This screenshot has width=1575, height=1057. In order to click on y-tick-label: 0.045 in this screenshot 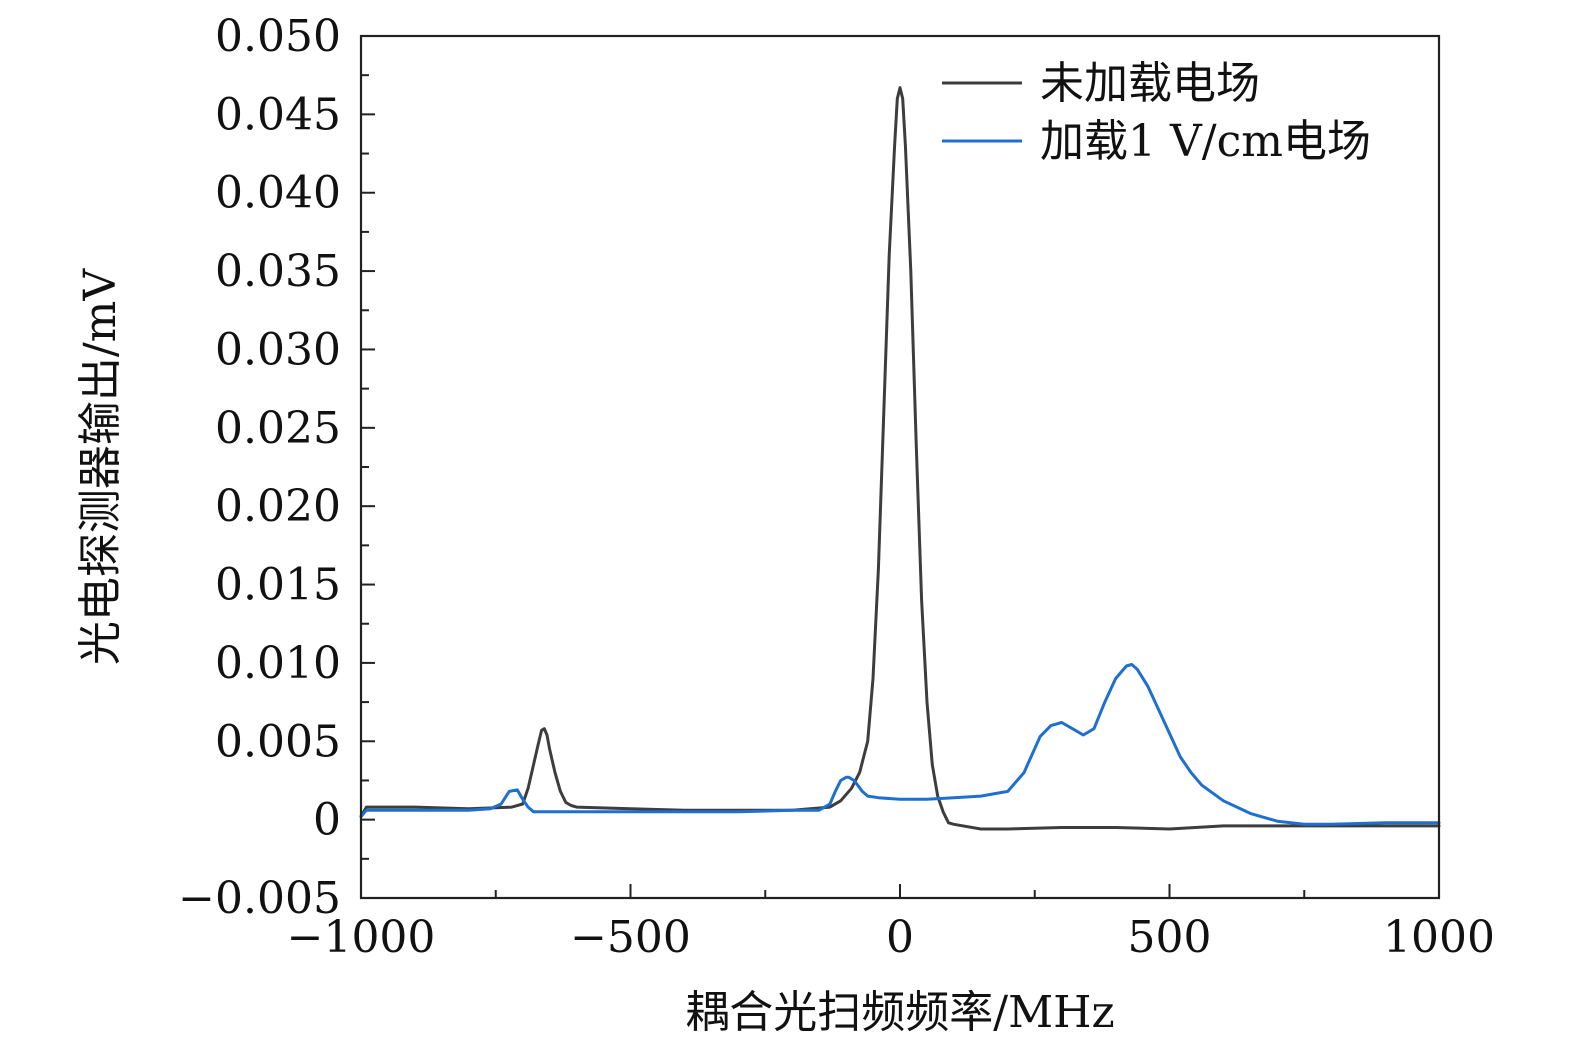, I will do `click(278, 114)`.